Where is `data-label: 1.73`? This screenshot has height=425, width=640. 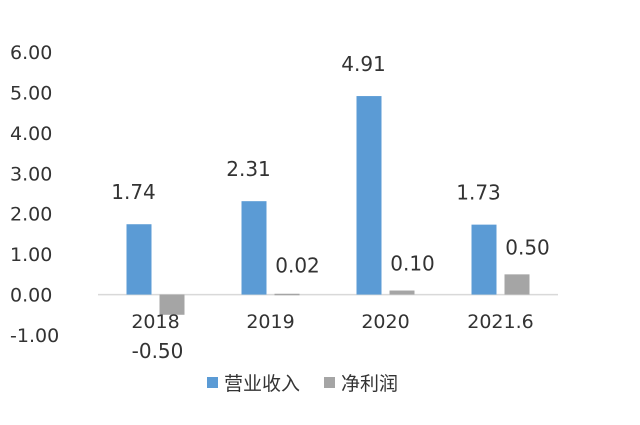 data-label: 1.73 is located at coordinates (478, 193).